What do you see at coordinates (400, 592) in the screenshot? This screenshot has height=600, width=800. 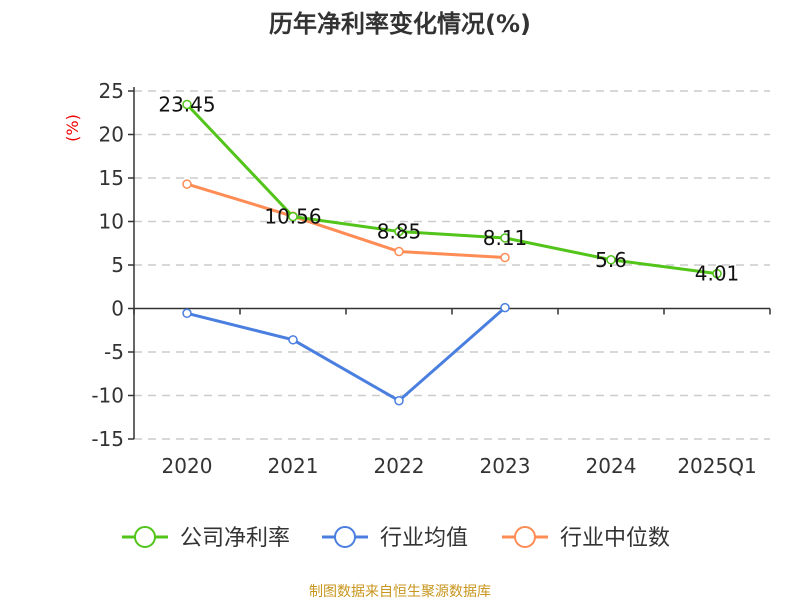 I see `source-note: 制图数据来自恒生聚源数据库` at bounding box center [400, 592].